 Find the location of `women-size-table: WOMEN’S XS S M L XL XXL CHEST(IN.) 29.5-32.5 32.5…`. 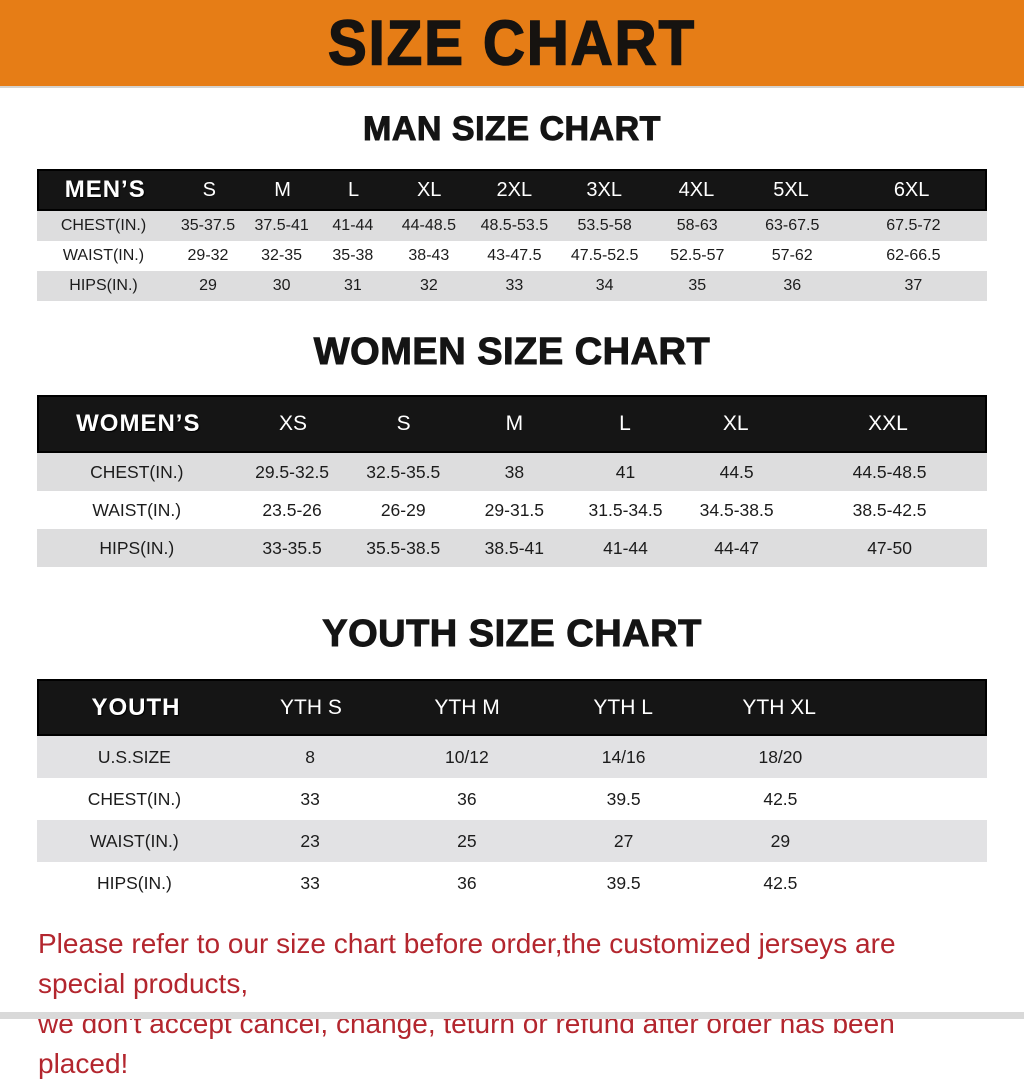

women-size-table: WOMEN’S XS S M L XL XXL CHEST(IN.) 29.5-32.5 32.5… is located at coordinates (512, 481).